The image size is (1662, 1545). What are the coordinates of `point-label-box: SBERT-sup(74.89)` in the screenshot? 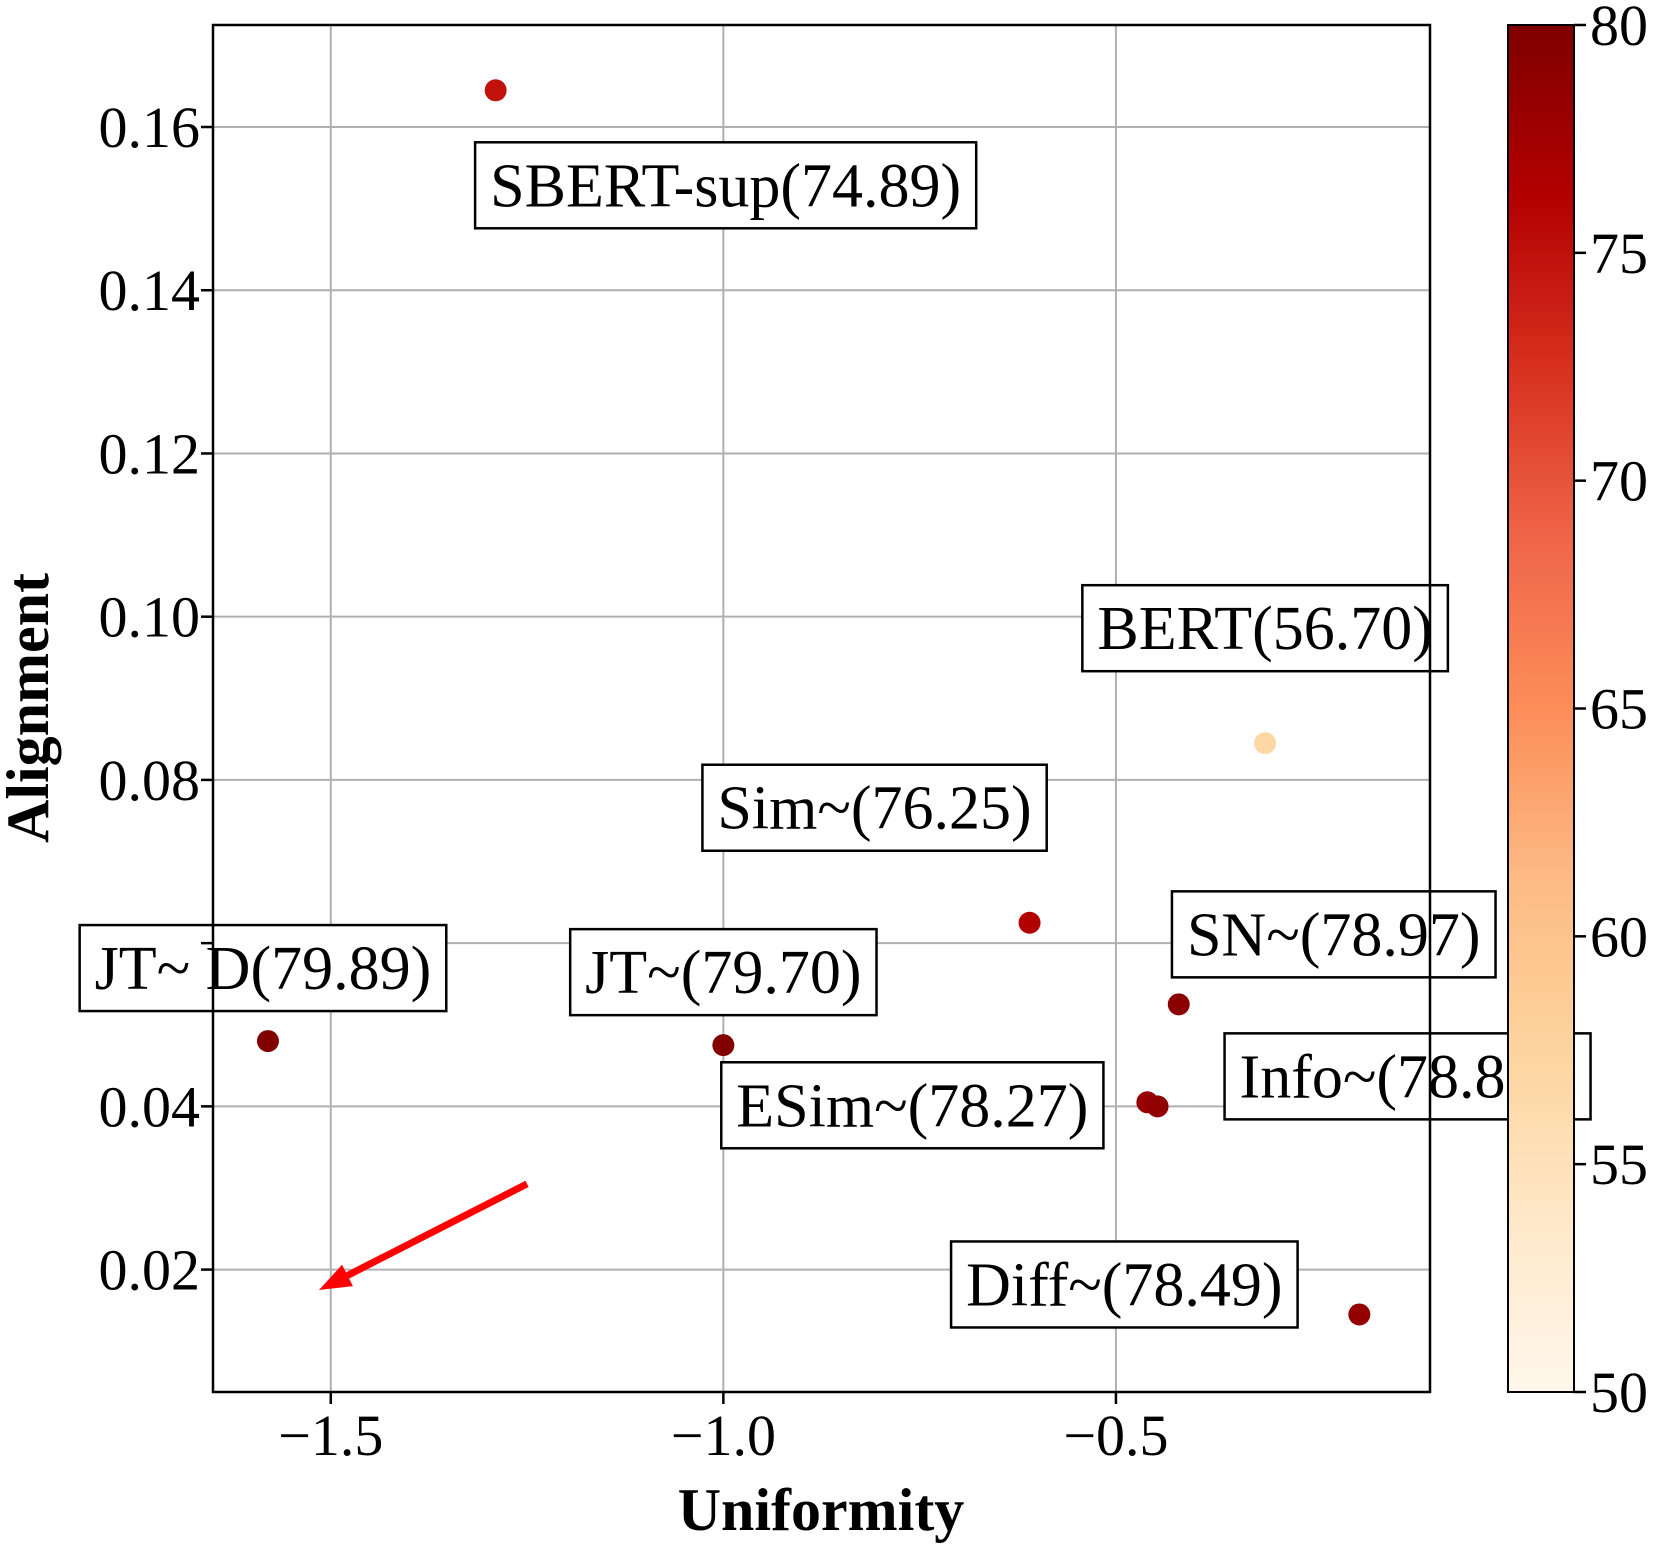 It's located at (725, 185).